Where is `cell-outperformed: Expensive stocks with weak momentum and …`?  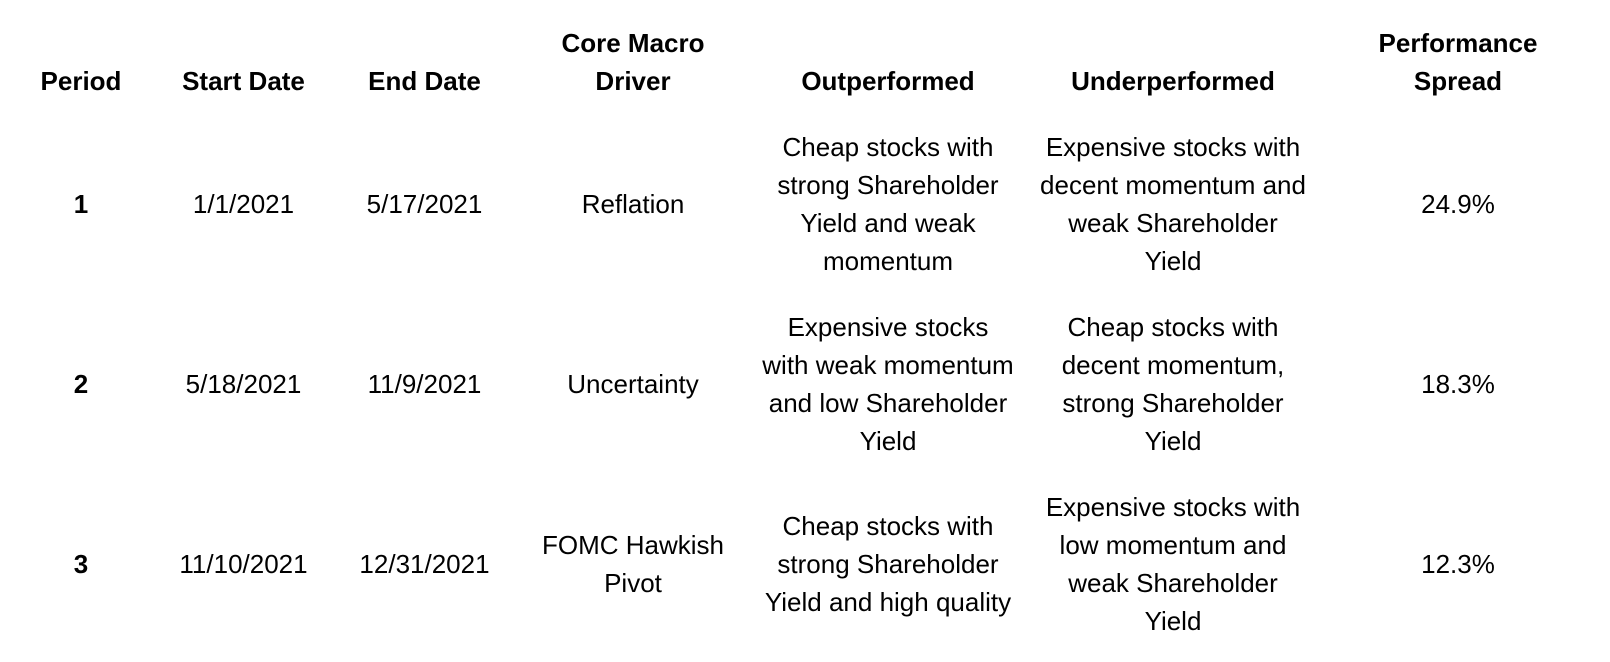
cell-outperformed: Expensive stocks with weak momentum and … is located at coordinates (888, 384).